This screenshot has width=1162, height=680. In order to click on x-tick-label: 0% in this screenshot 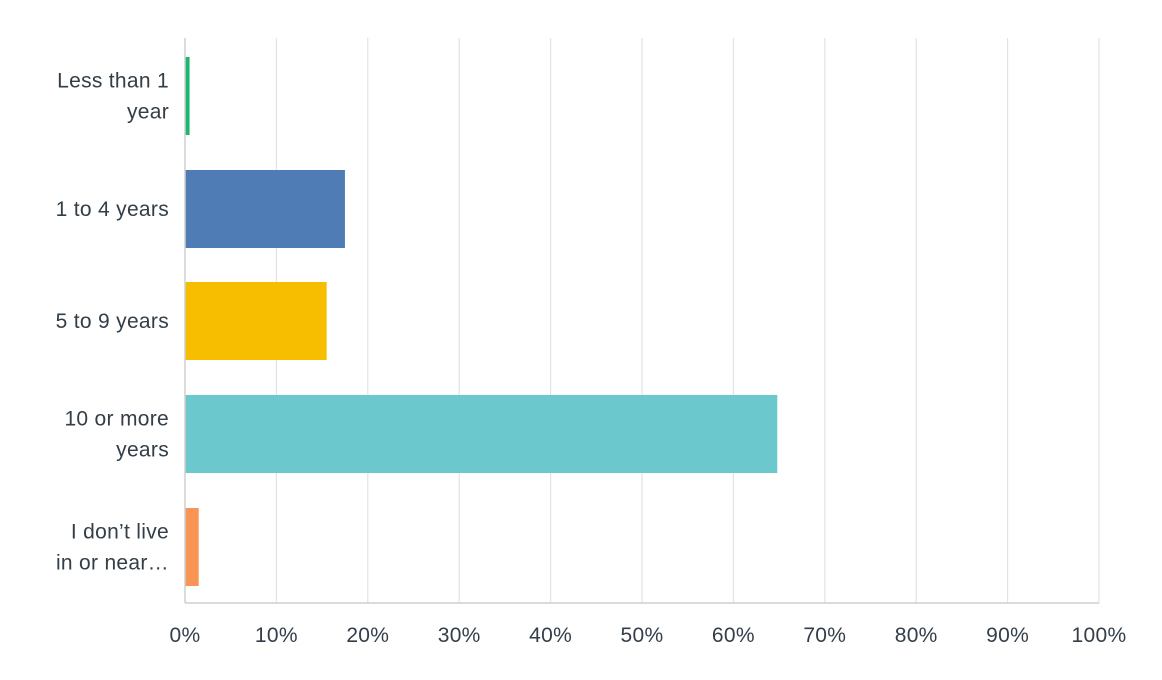, I will do `click(185, 635)`.